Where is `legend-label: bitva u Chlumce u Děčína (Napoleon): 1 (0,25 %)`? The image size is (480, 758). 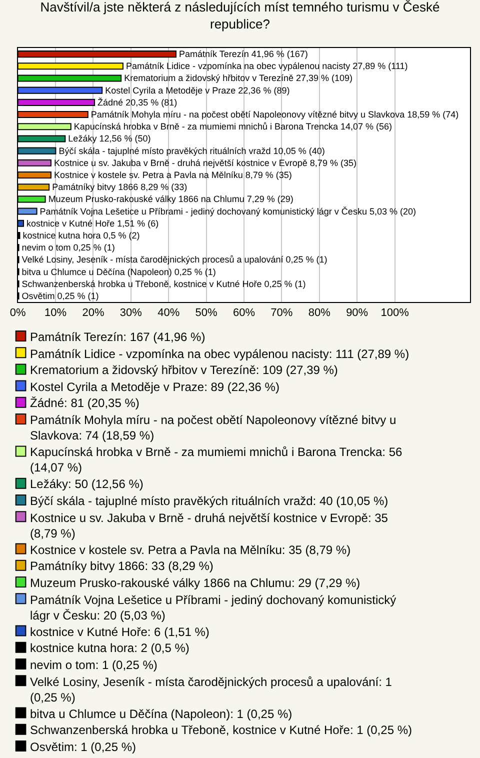 legend-label: bitva u Chlumce u Děčína (Napoleon): 1 (0,25 %) is located at coordinates (161, 714).